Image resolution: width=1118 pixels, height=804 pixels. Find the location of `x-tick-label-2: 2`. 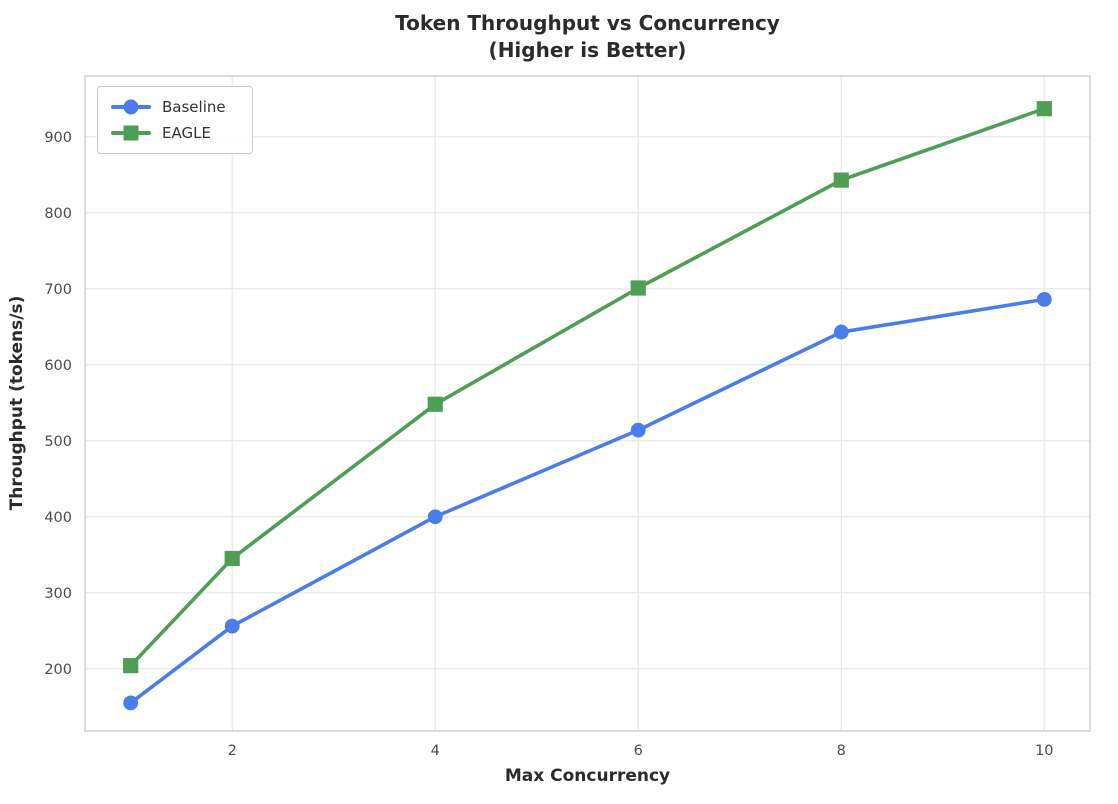

x-tick-label-2: 2 is located at coordinates (232, 751).